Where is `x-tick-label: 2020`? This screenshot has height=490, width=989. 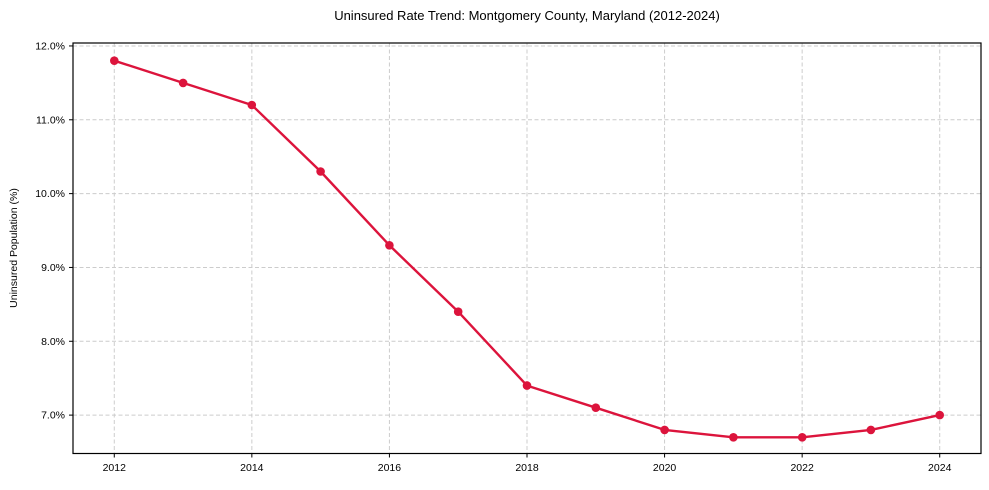
x-tick-label: 2020 is located at coordinates (665, 468).